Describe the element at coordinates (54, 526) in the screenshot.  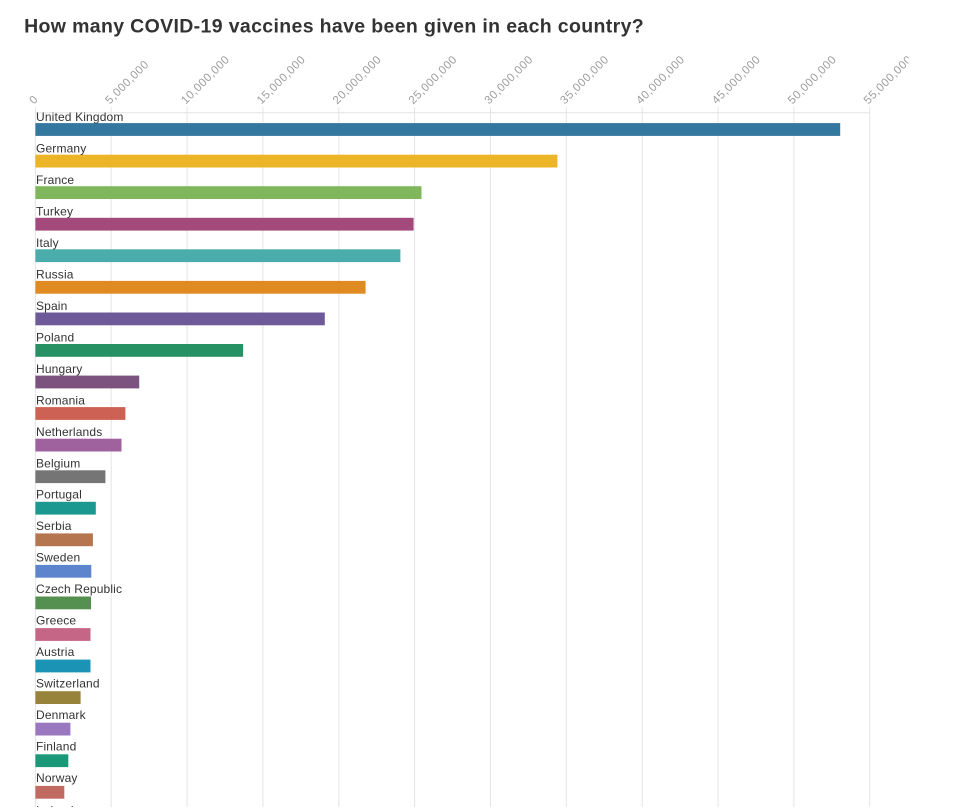
I see `svg-text: Serbia` at that location.